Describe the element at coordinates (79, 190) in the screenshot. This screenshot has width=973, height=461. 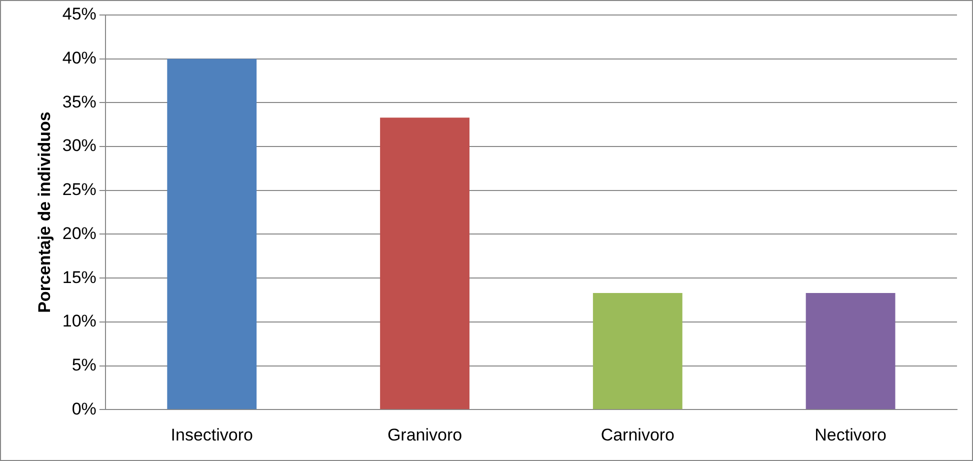
I see `y-tick-label: 25%` at that location.